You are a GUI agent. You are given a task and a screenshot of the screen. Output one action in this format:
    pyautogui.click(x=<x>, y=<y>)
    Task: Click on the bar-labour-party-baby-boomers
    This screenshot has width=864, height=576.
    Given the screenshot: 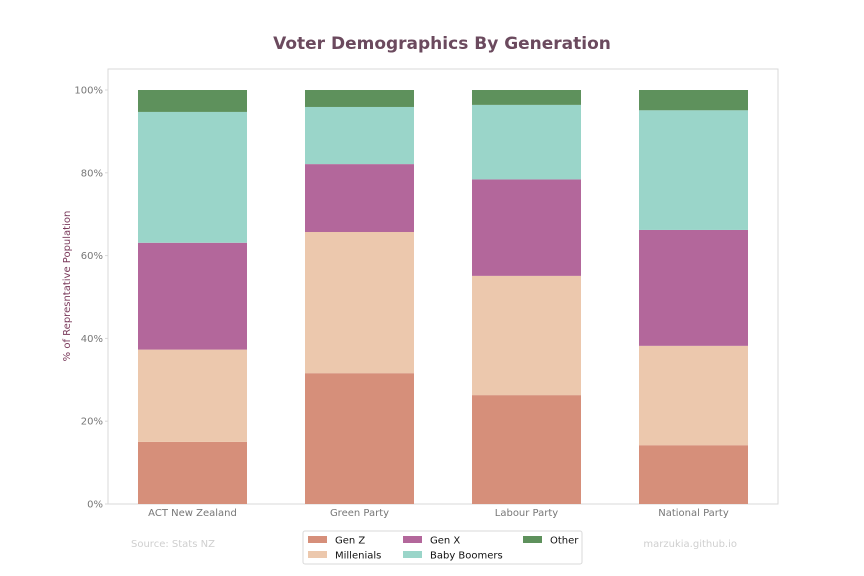 What is the action you would take?
    pyautogui.click(x=526, y=142)
    